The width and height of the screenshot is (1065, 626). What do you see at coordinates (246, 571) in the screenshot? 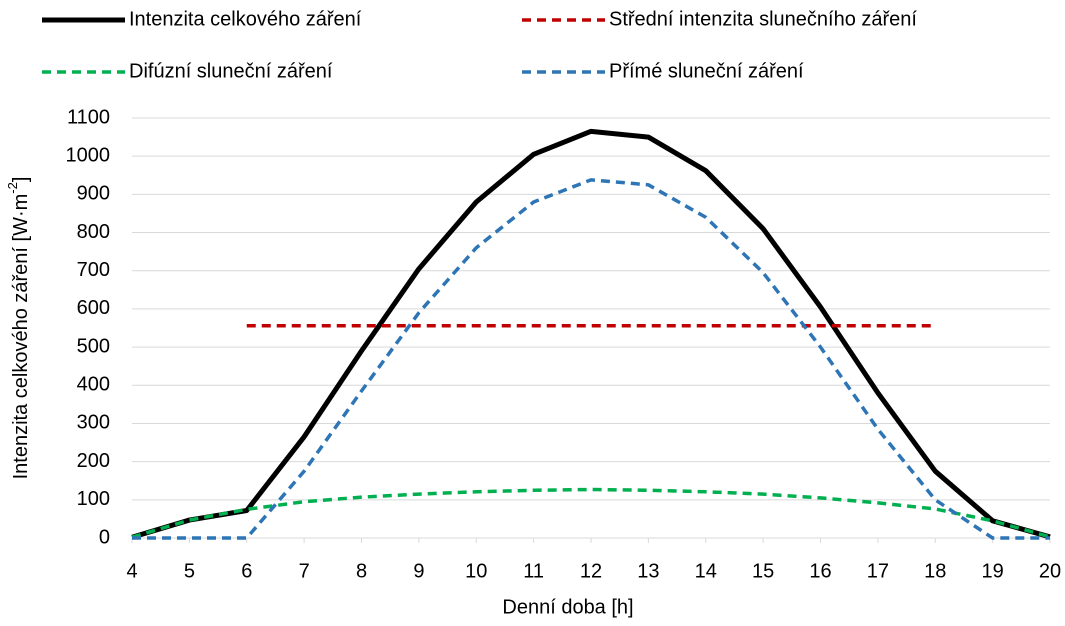
I see `x-tick-label: 6` at bounding box center [246, 571].